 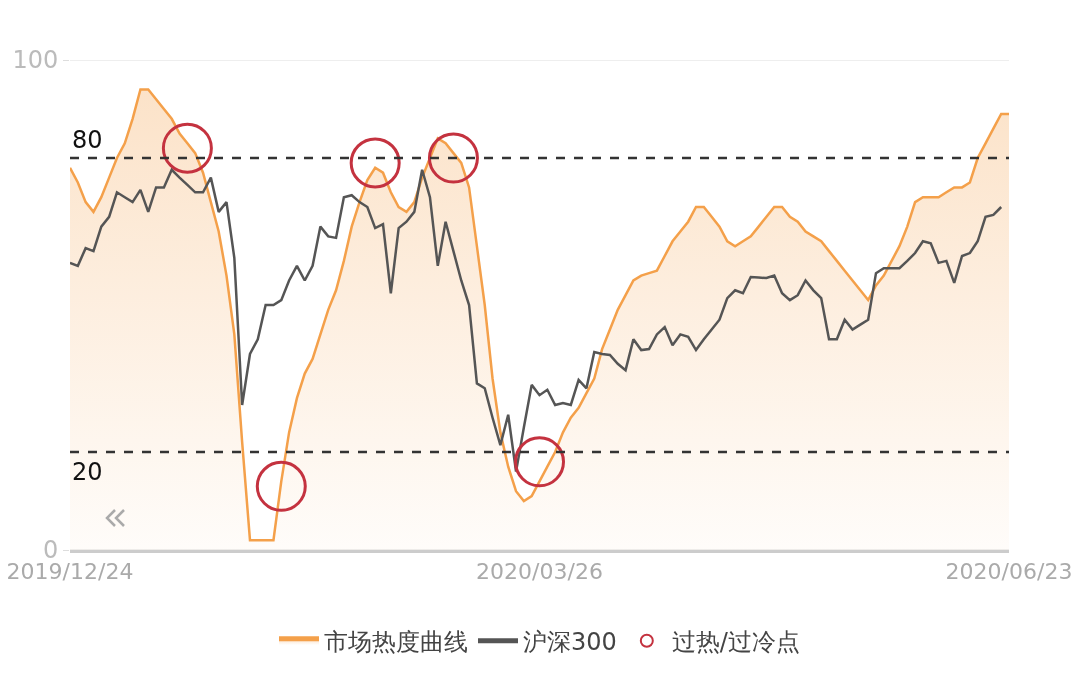 I want to click on x-tick-label: 2019/12/24, so click(x=70, y=572).